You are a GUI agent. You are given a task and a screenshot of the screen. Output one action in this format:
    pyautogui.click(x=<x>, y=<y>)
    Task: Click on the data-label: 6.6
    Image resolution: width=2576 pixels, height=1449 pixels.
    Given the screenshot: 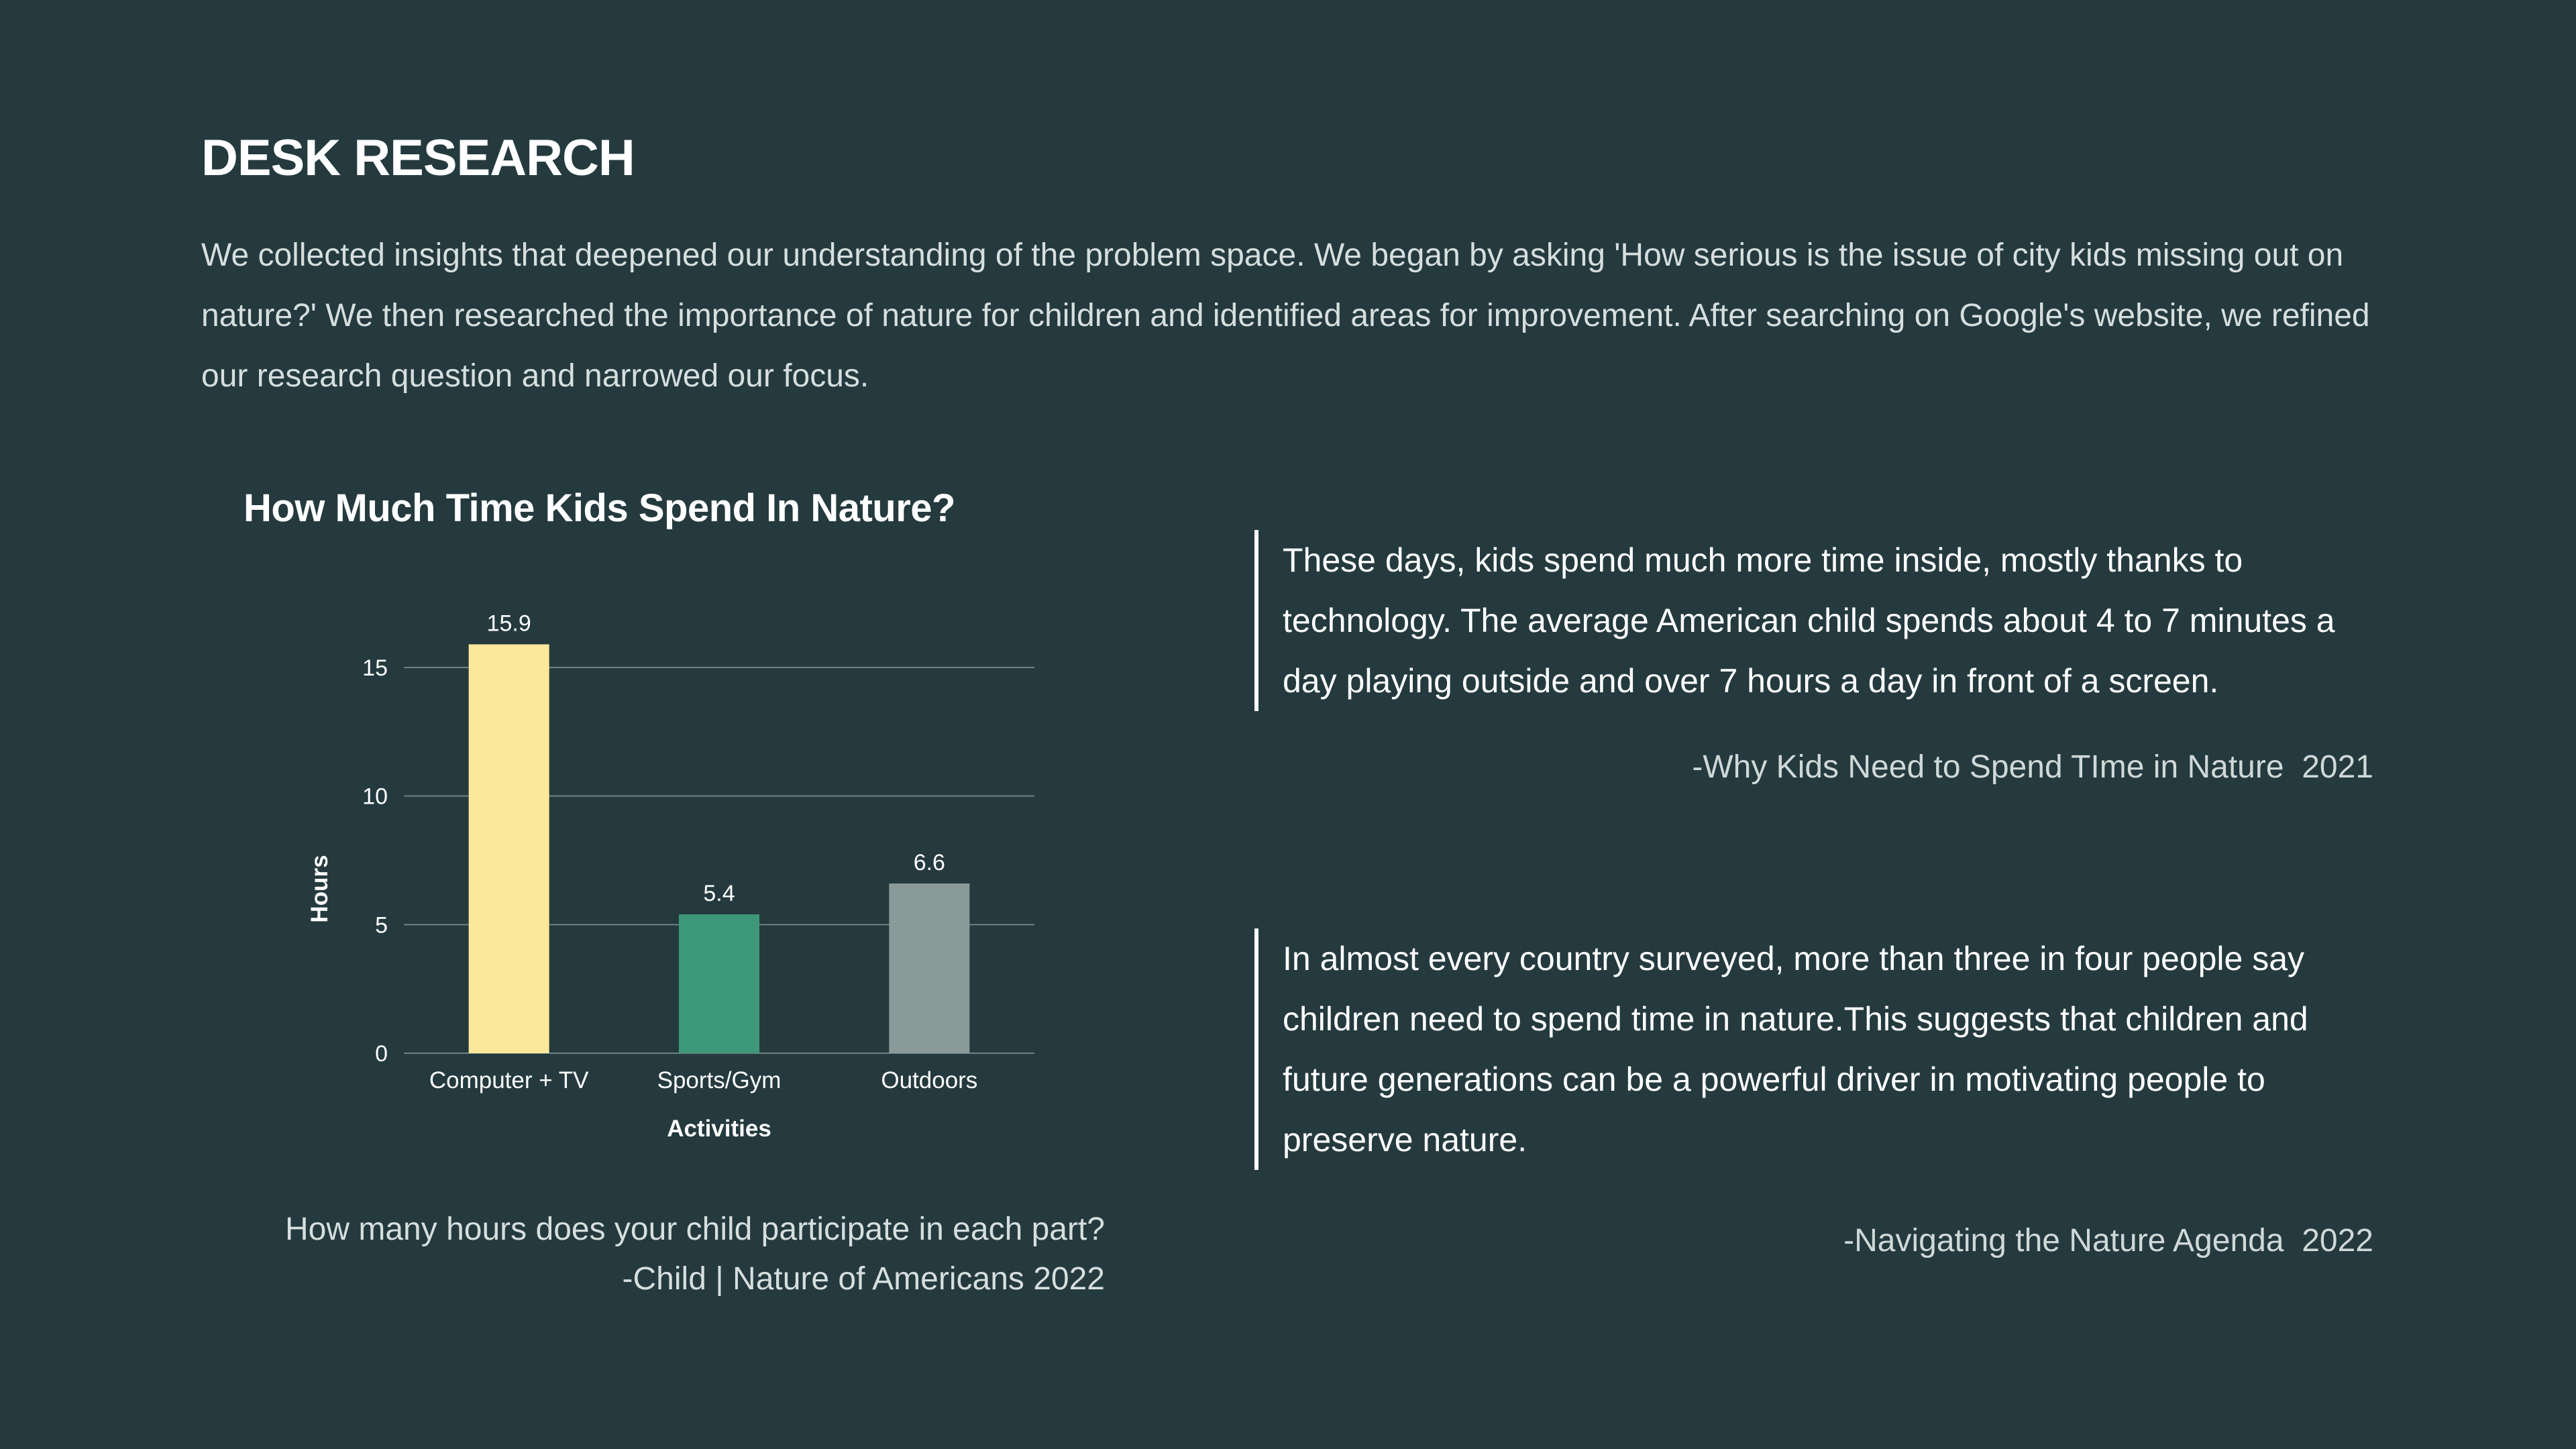 What is the action you would take?
    pyautogui.click(x=929, y=862)
    